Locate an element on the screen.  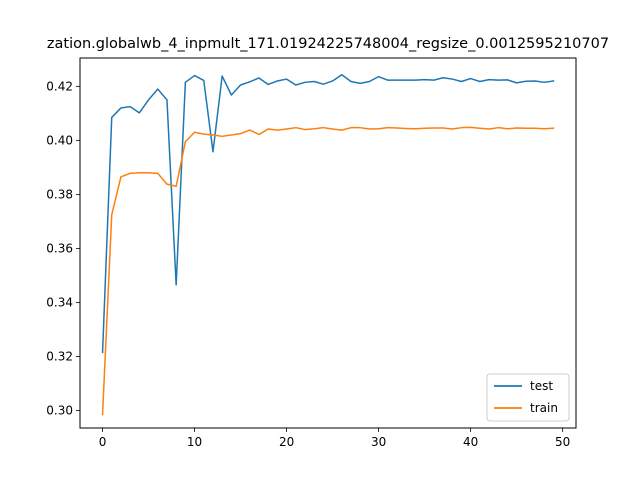
y-tick-label: 0.36 is located at coordinates (59, 248).